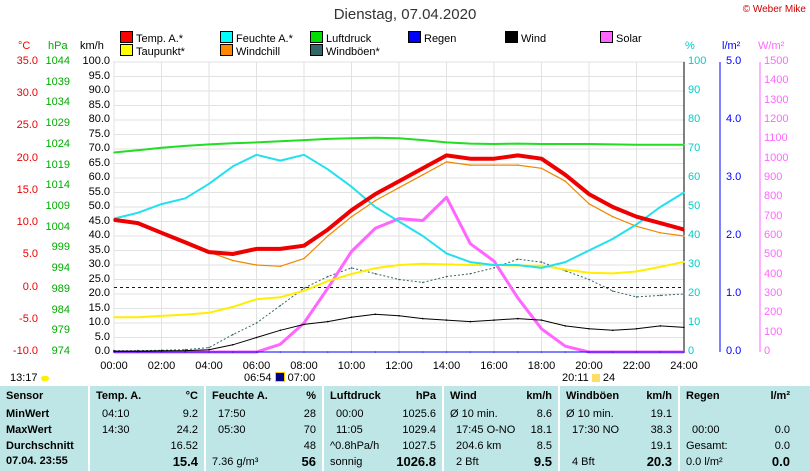 This screenshot has height=471, width=810. What do you see at coordinates (99, 322) in the screenshot?
I see `wind-tick: 10.0` at bounding box center [99, 322].